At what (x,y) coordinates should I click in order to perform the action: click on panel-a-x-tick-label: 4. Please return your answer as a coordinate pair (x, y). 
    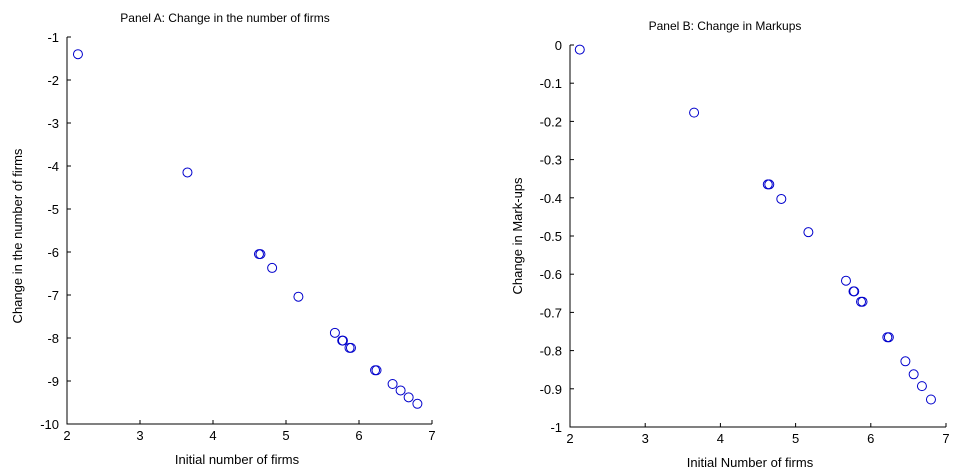
    Looking at the image, I should click on (212, 435).